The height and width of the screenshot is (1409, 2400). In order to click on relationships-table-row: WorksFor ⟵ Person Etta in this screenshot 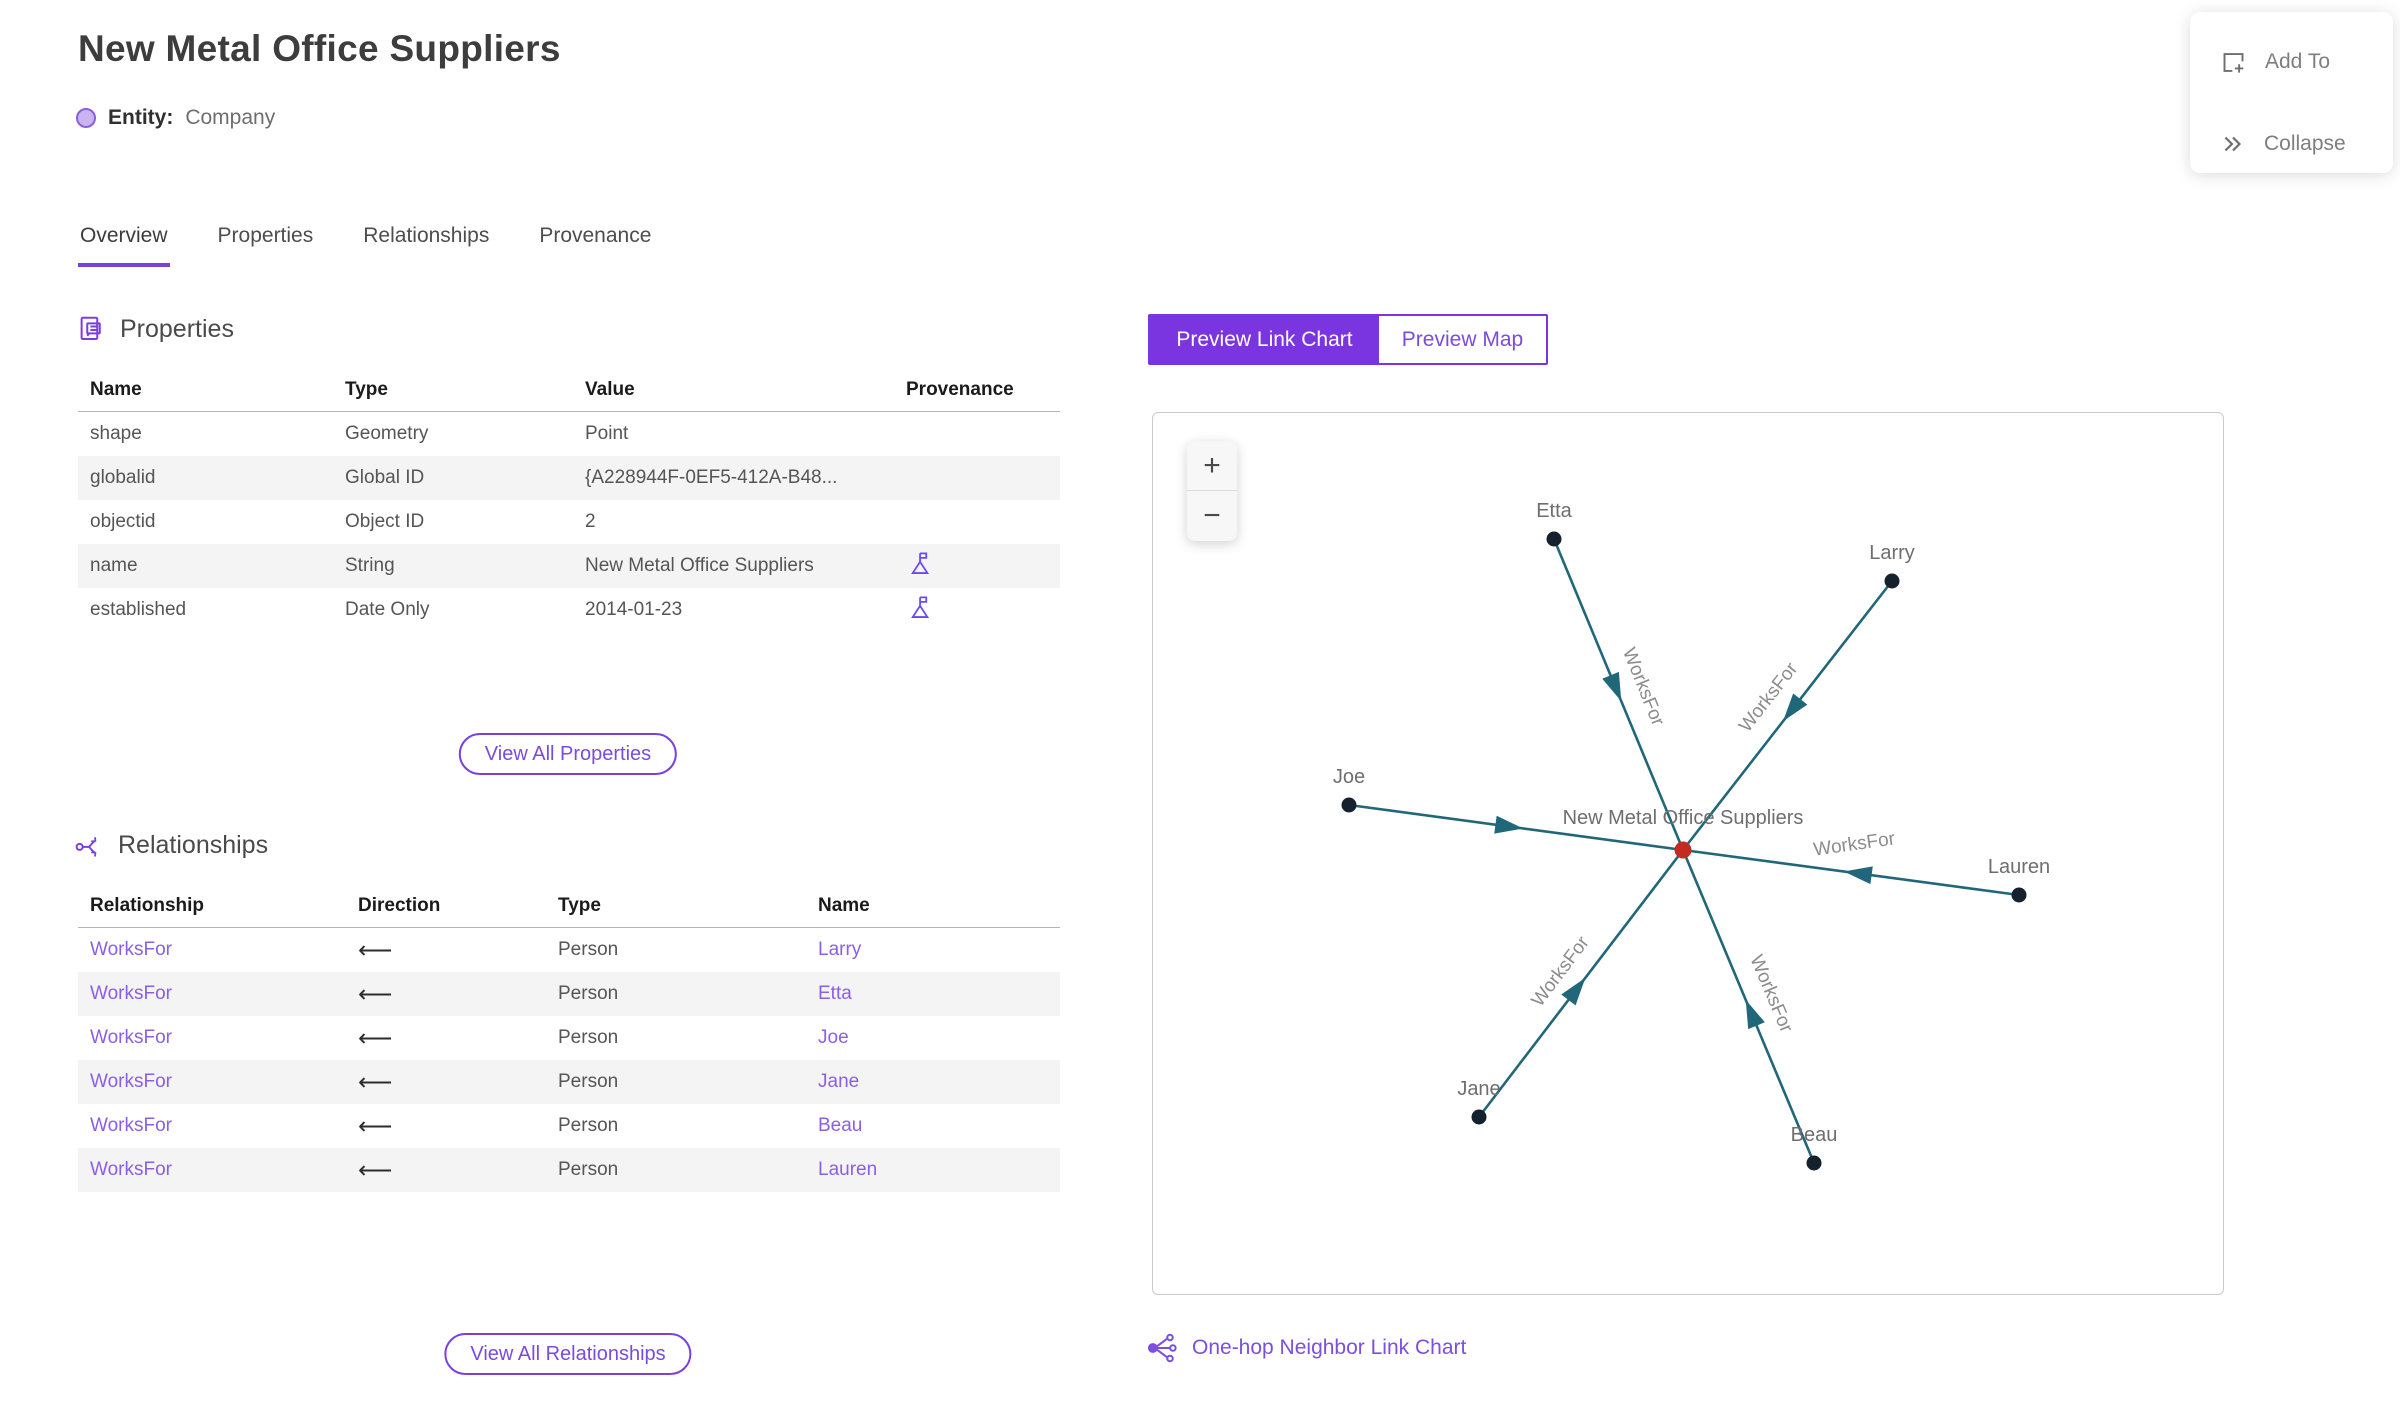, I will do `click(569, 994)`.